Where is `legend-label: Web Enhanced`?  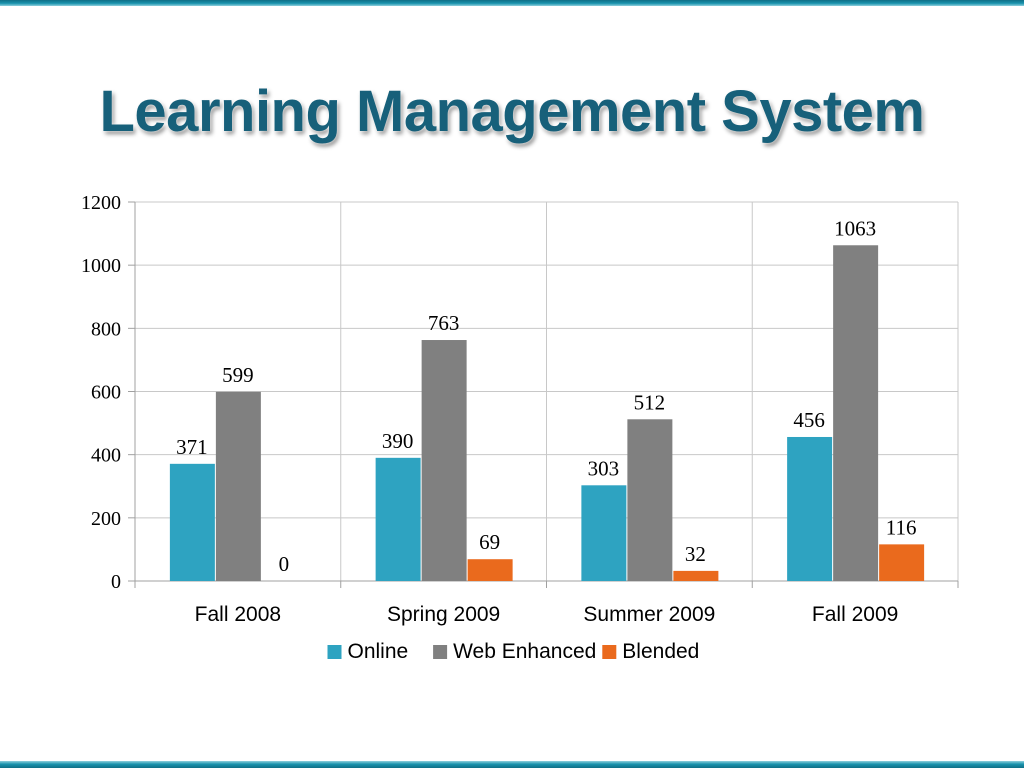 legend-label: Web Enhanced is located at coordinates (524, 651).